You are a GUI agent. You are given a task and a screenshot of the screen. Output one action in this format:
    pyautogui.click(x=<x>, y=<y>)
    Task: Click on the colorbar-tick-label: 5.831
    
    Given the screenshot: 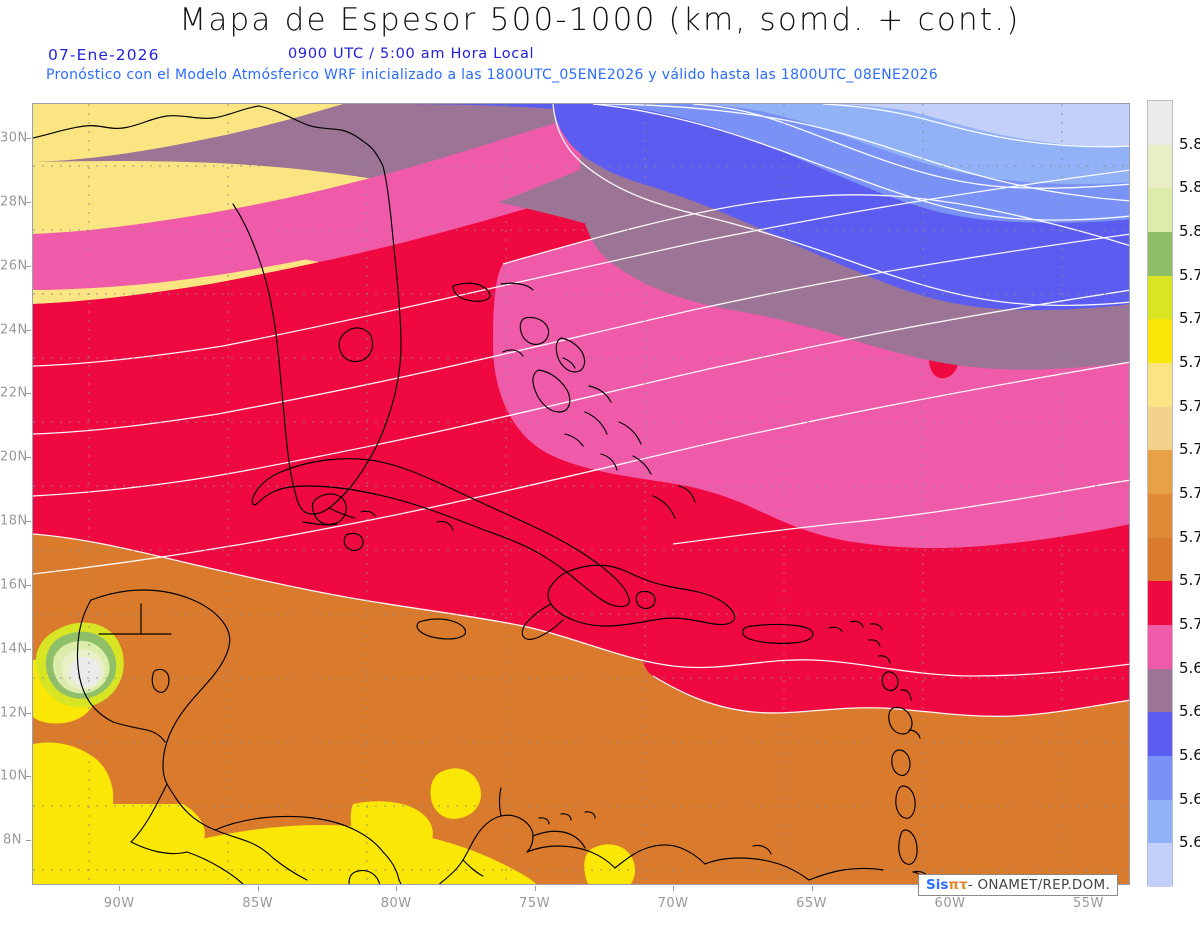 What is the action you would take?
    pyautogui.click(x=1189, y=143)
    